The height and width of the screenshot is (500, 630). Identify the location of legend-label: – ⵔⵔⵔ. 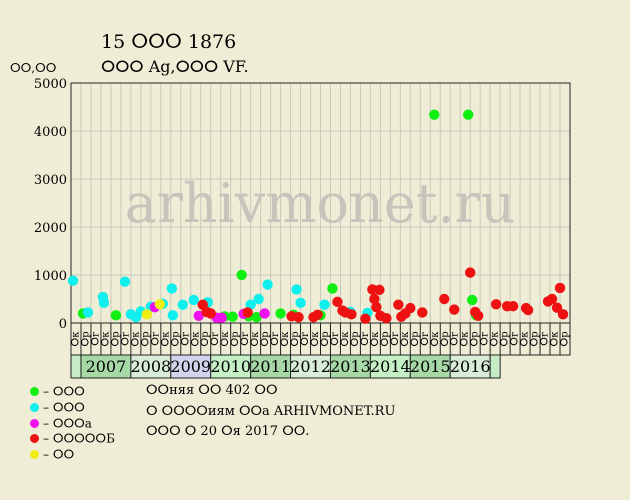
(64, 407).